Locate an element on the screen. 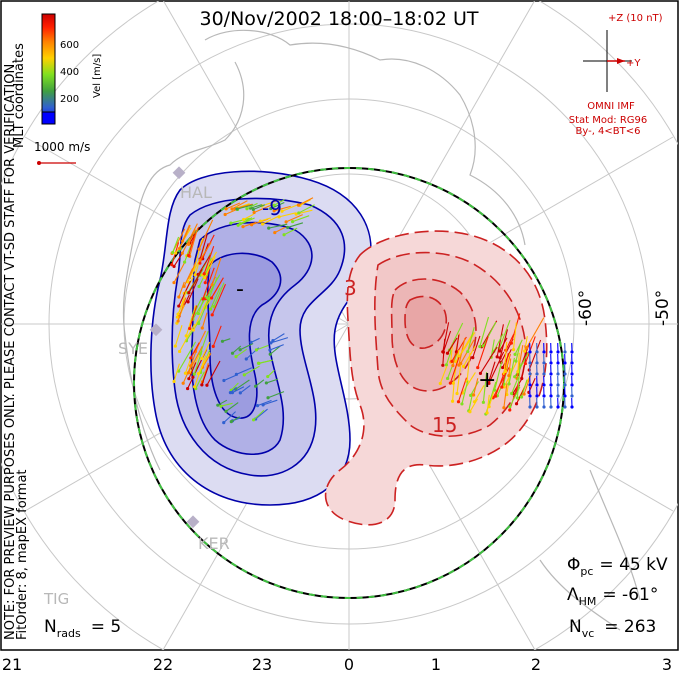 This screenshot has height=674, width=680. station-hal: HAL is located at coordinates (196, 192).